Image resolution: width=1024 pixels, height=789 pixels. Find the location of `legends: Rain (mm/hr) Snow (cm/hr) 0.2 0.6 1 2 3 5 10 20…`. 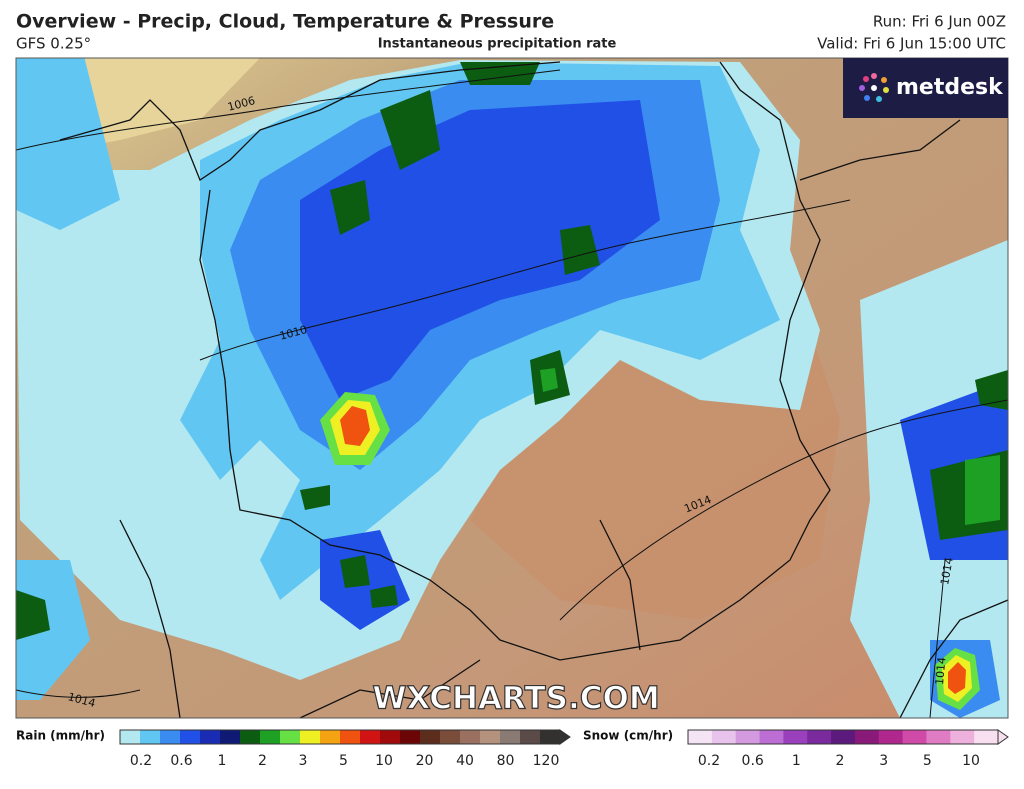

legends: Rain (mm/hr) Snow (cm/hr) 0.2 0.6 1 2 3 5 10 20… is located at coordinates (512, 749).